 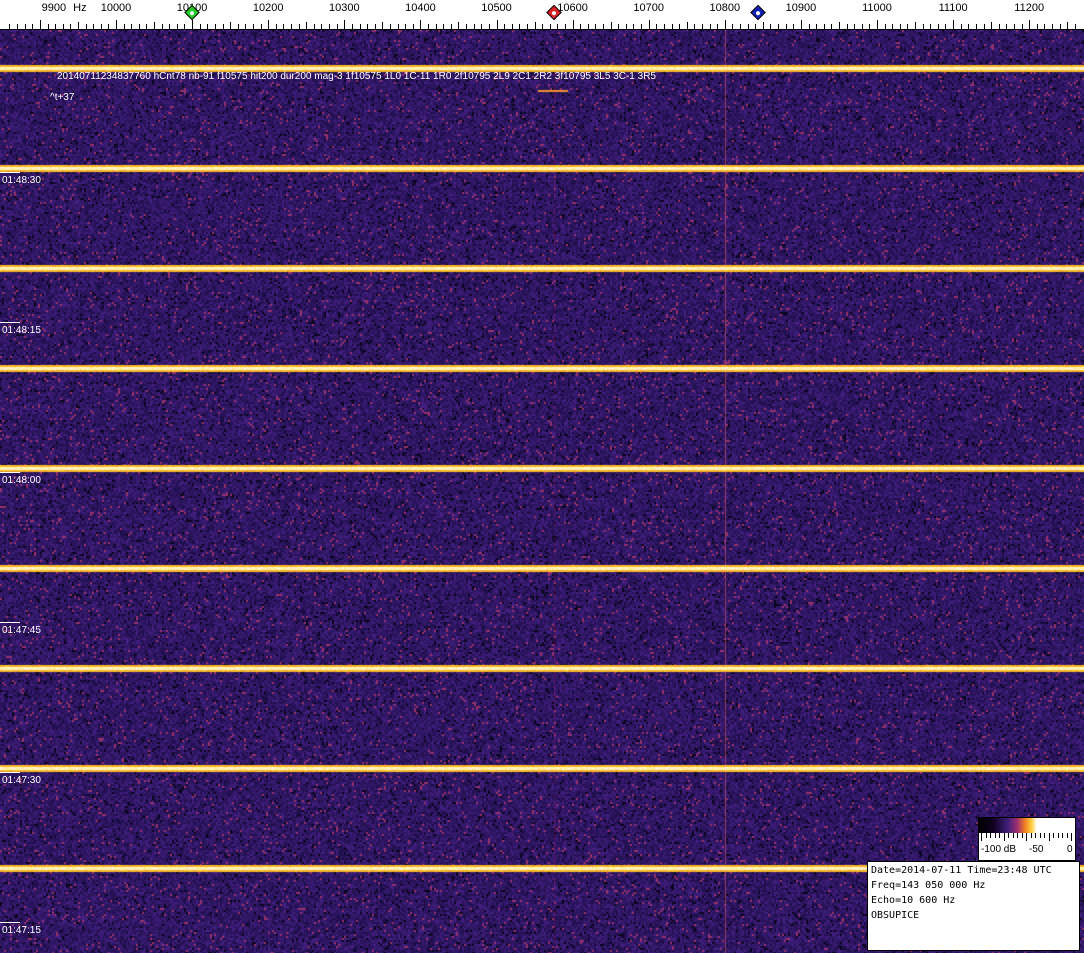 I want to click on station-name: OBSUPICE, so click(x=895, y=915).